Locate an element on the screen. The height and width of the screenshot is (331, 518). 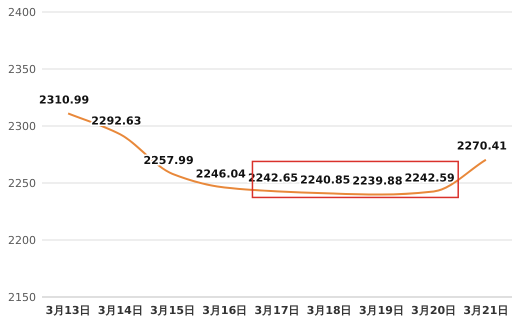
x-tick-label: 3月13日 is located at coordinates (68, 310).